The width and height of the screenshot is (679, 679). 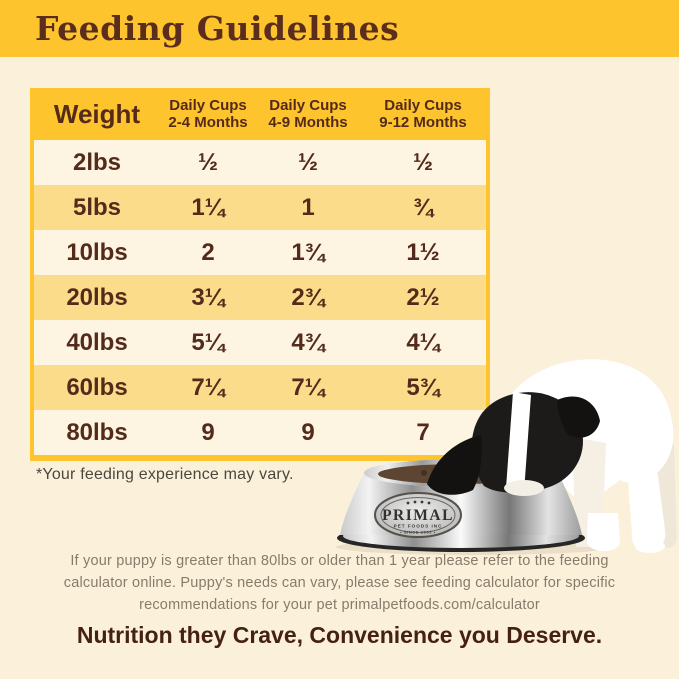 What do you see at coordinates (422, 207) in the screenshot?
I see `cups-value: ¾` at bounding box center [422, 207].